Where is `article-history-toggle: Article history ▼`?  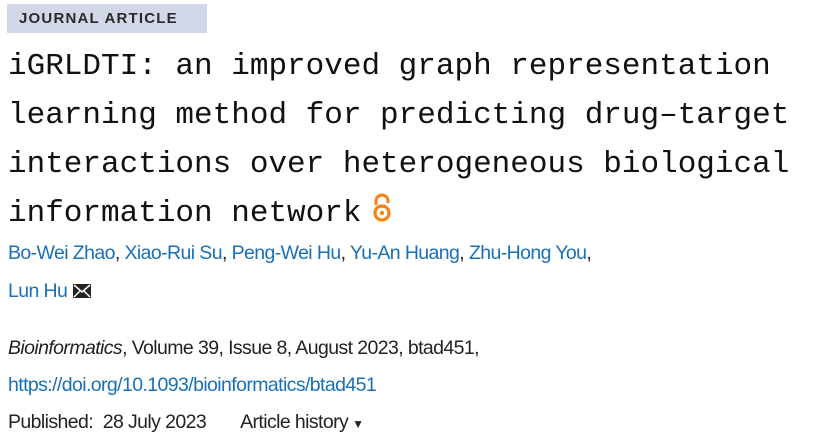
article-history-toggle: Article history ▼ is located at coordinates (302, 422).